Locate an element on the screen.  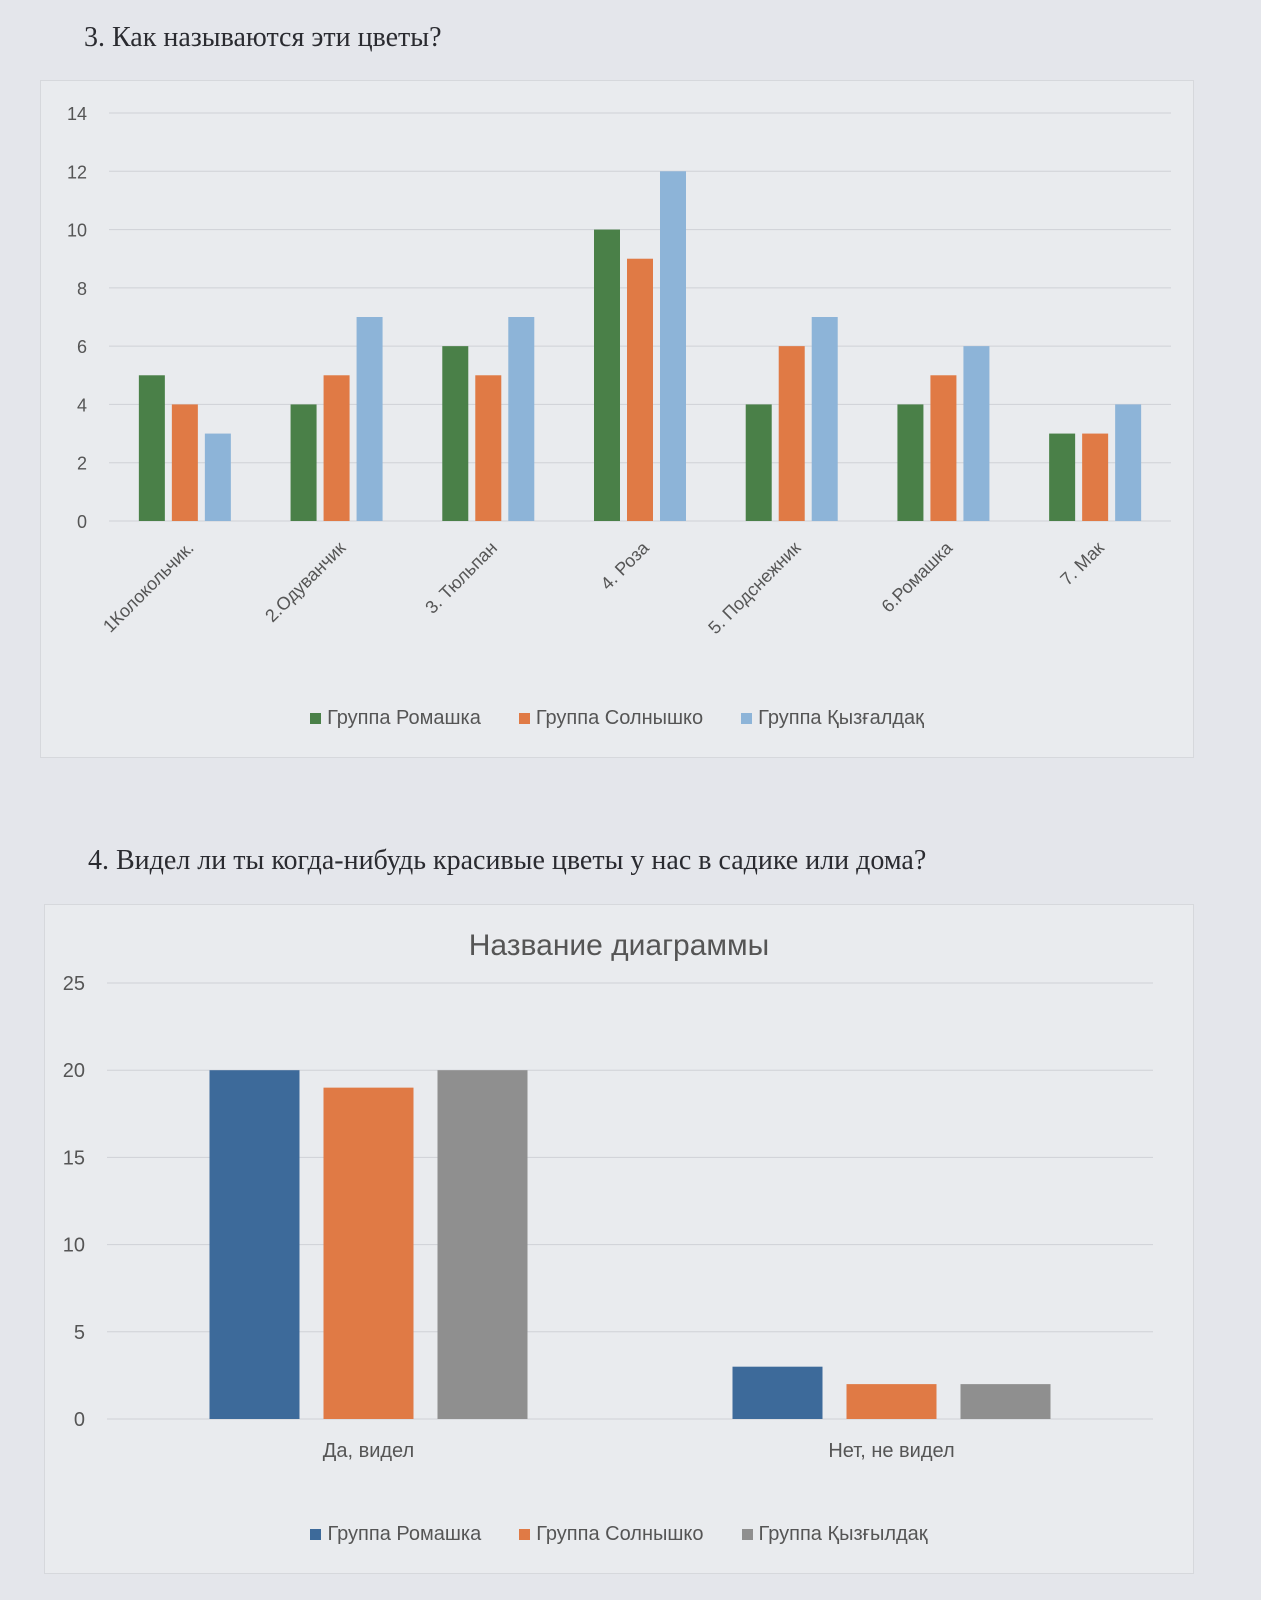
x-tick-label: 6.Ромашка is located at coordinates (917, 576).